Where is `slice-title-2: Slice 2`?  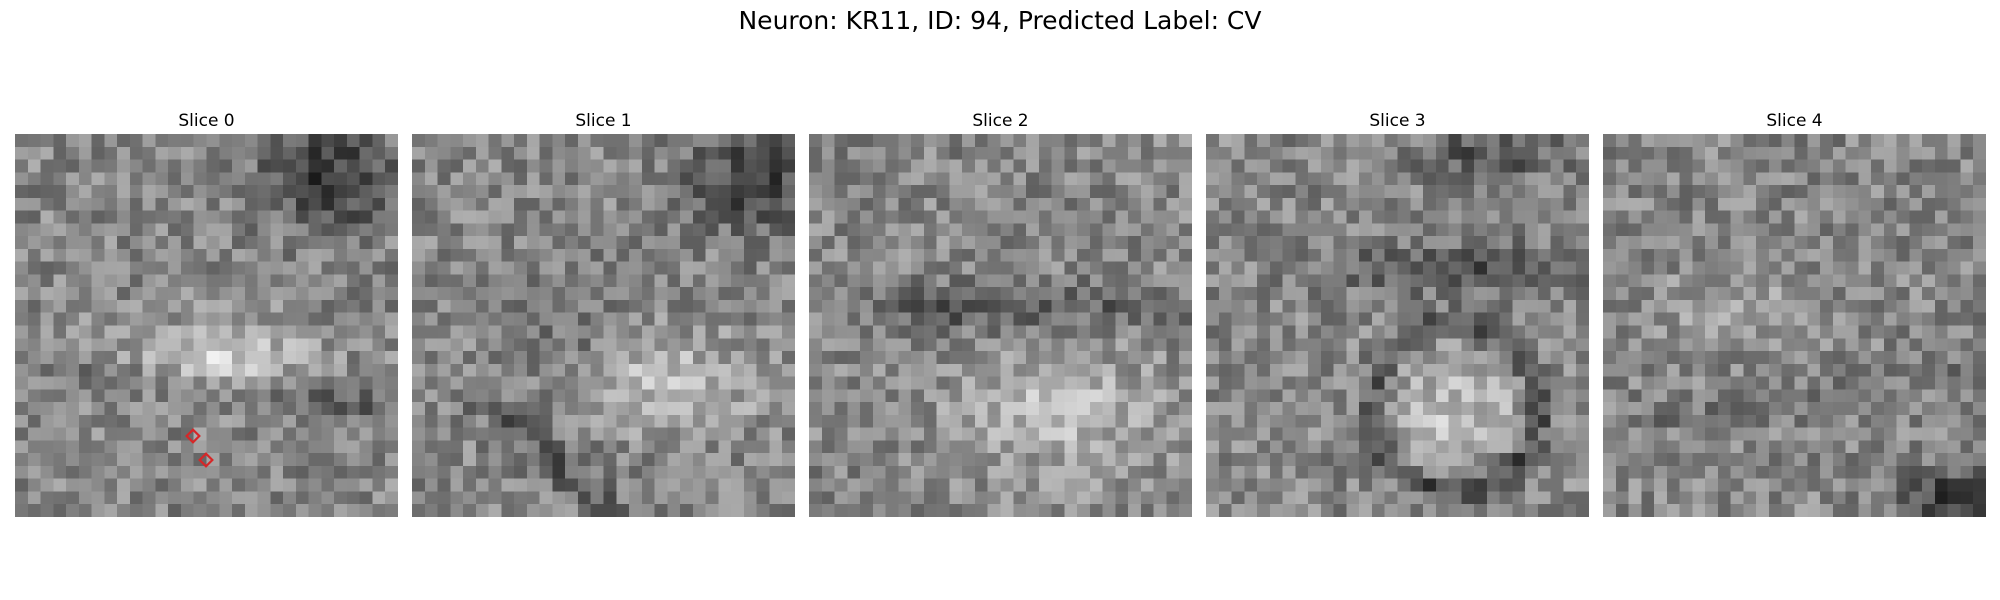 slice-title-2: Slice 2 is located at coordinates (1000, 121).